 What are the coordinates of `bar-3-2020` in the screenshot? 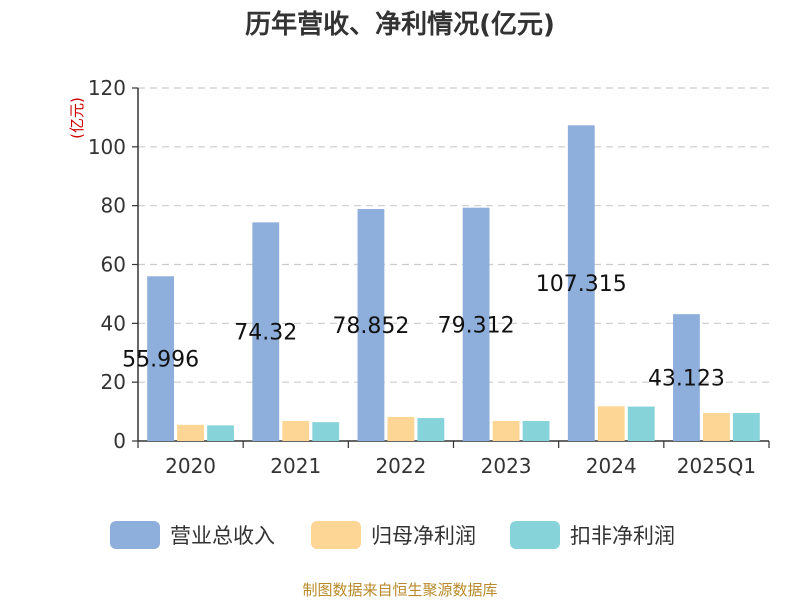 It's located at (220, 433).